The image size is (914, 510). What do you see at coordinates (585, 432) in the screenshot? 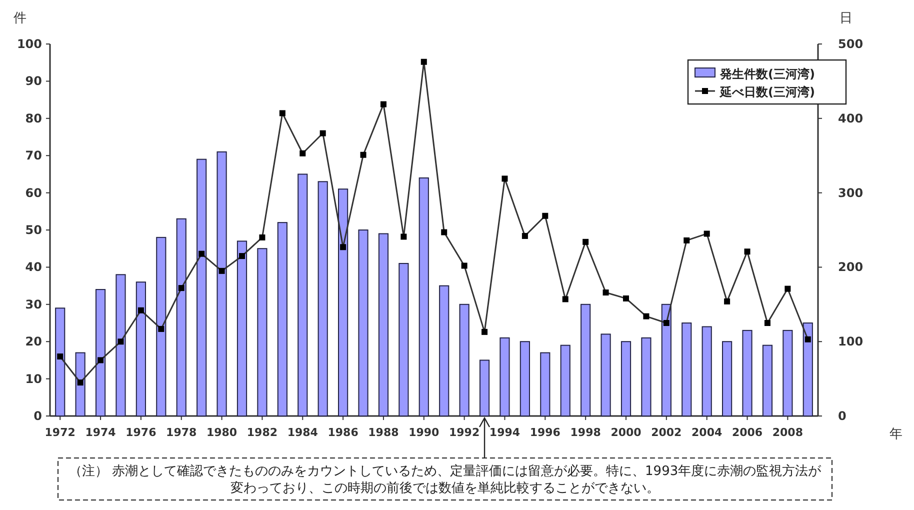
I see `x-tick-label: 1998` at bounding box center [585, 432].